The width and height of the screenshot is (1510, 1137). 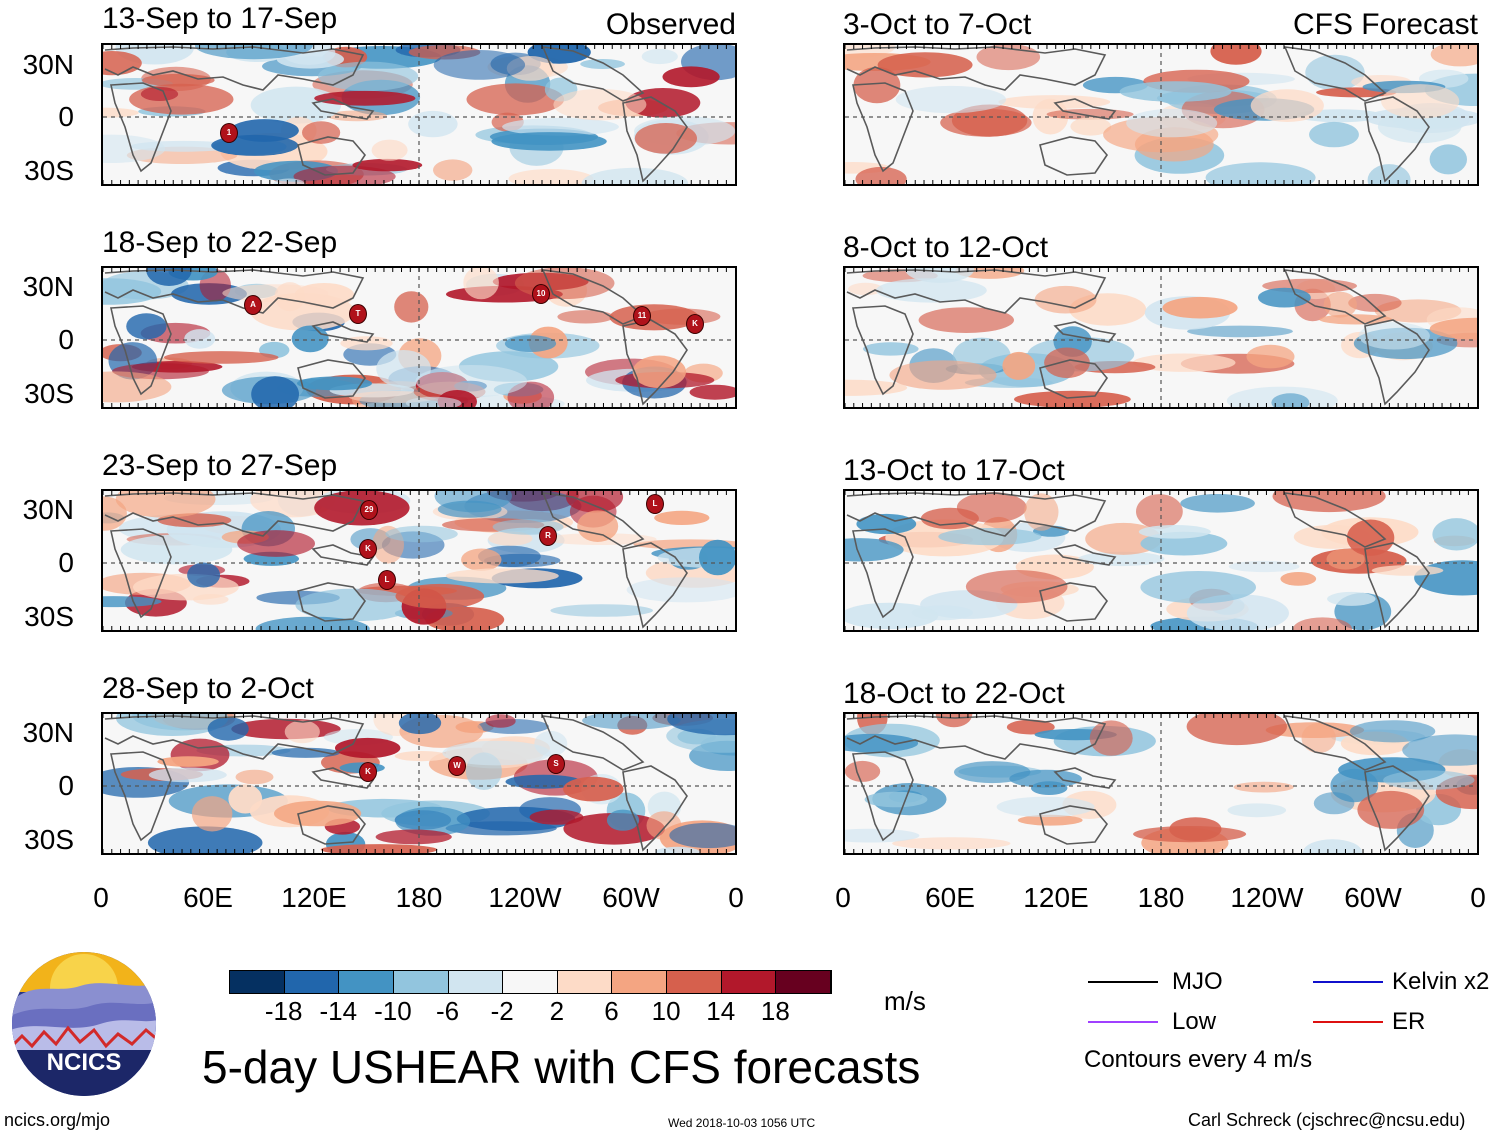 What do you see at coordinates (1348, 1022) in the screenshot?
I see `legend-er-line` at bounding box center [1348, 1022].